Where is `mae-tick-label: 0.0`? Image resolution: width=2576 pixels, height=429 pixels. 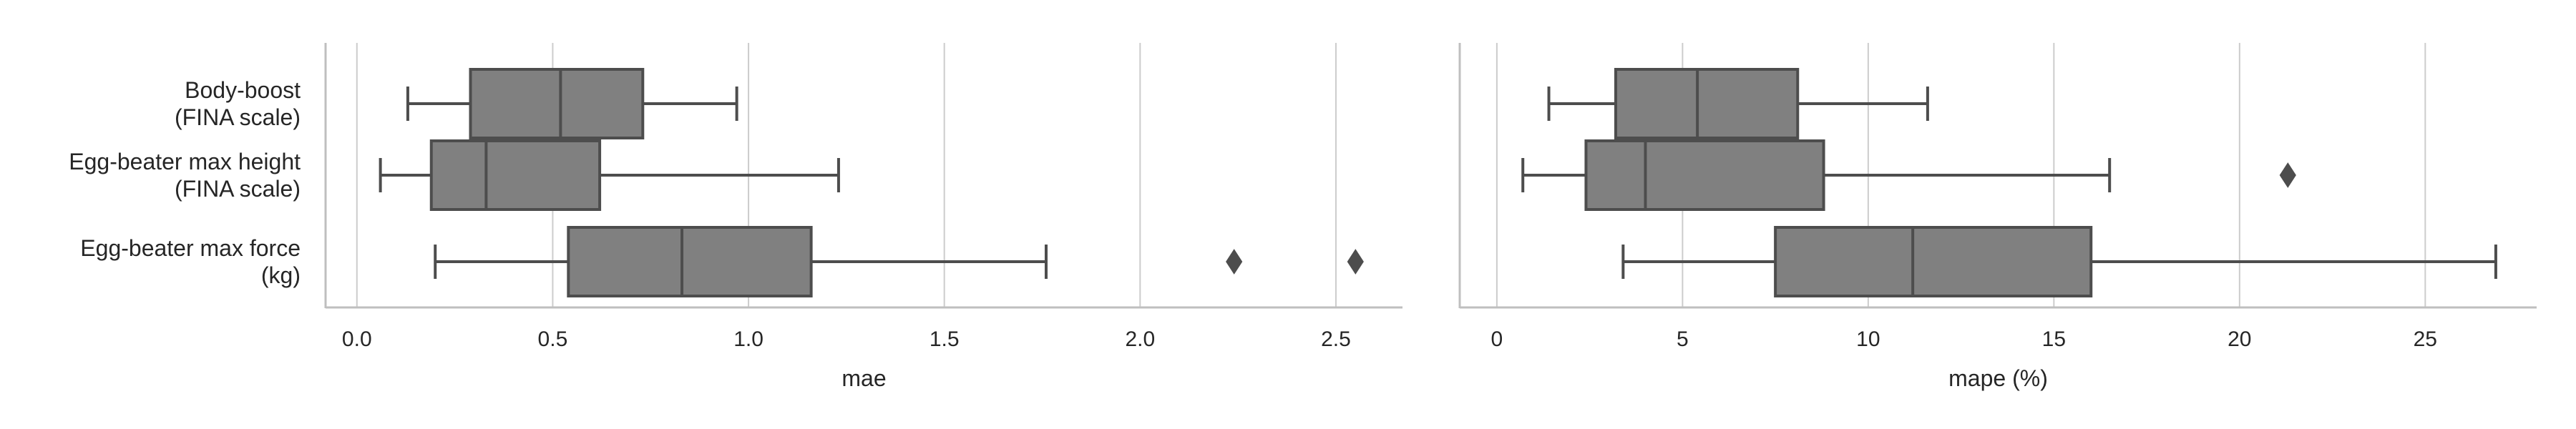
mae-tick-label: 0.0 is located at coordinates (357, 339).